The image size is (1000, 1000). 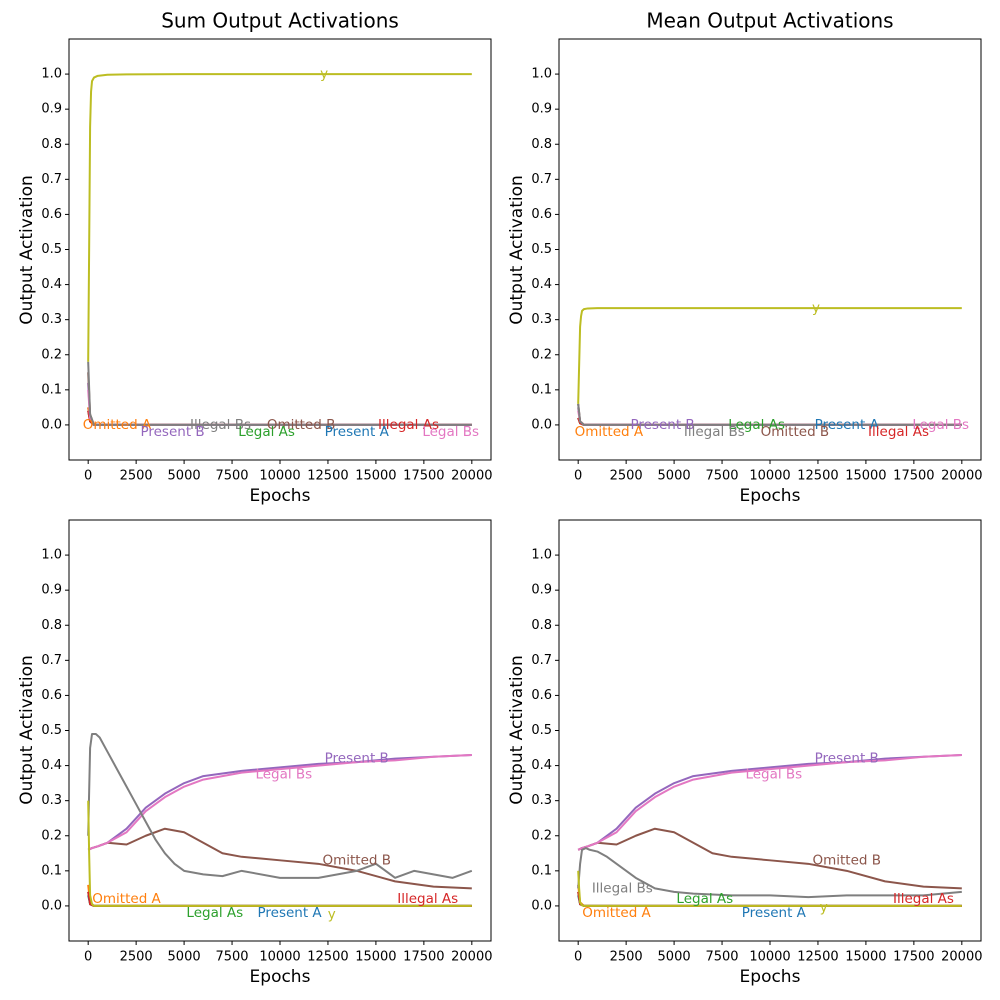 I want to click on series-label: Omitted A, so click(x=117, y=425).